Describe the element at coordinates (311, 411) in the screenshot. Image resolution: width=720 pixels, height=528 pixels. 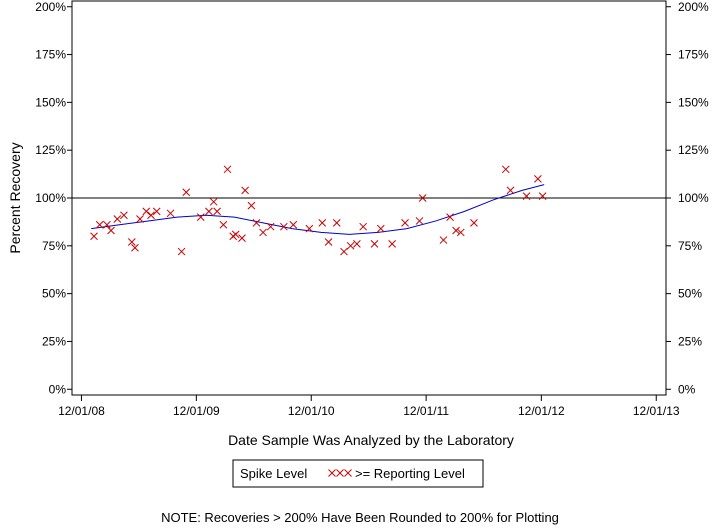
I see `x-tick-label: 12/01/10` at that location.